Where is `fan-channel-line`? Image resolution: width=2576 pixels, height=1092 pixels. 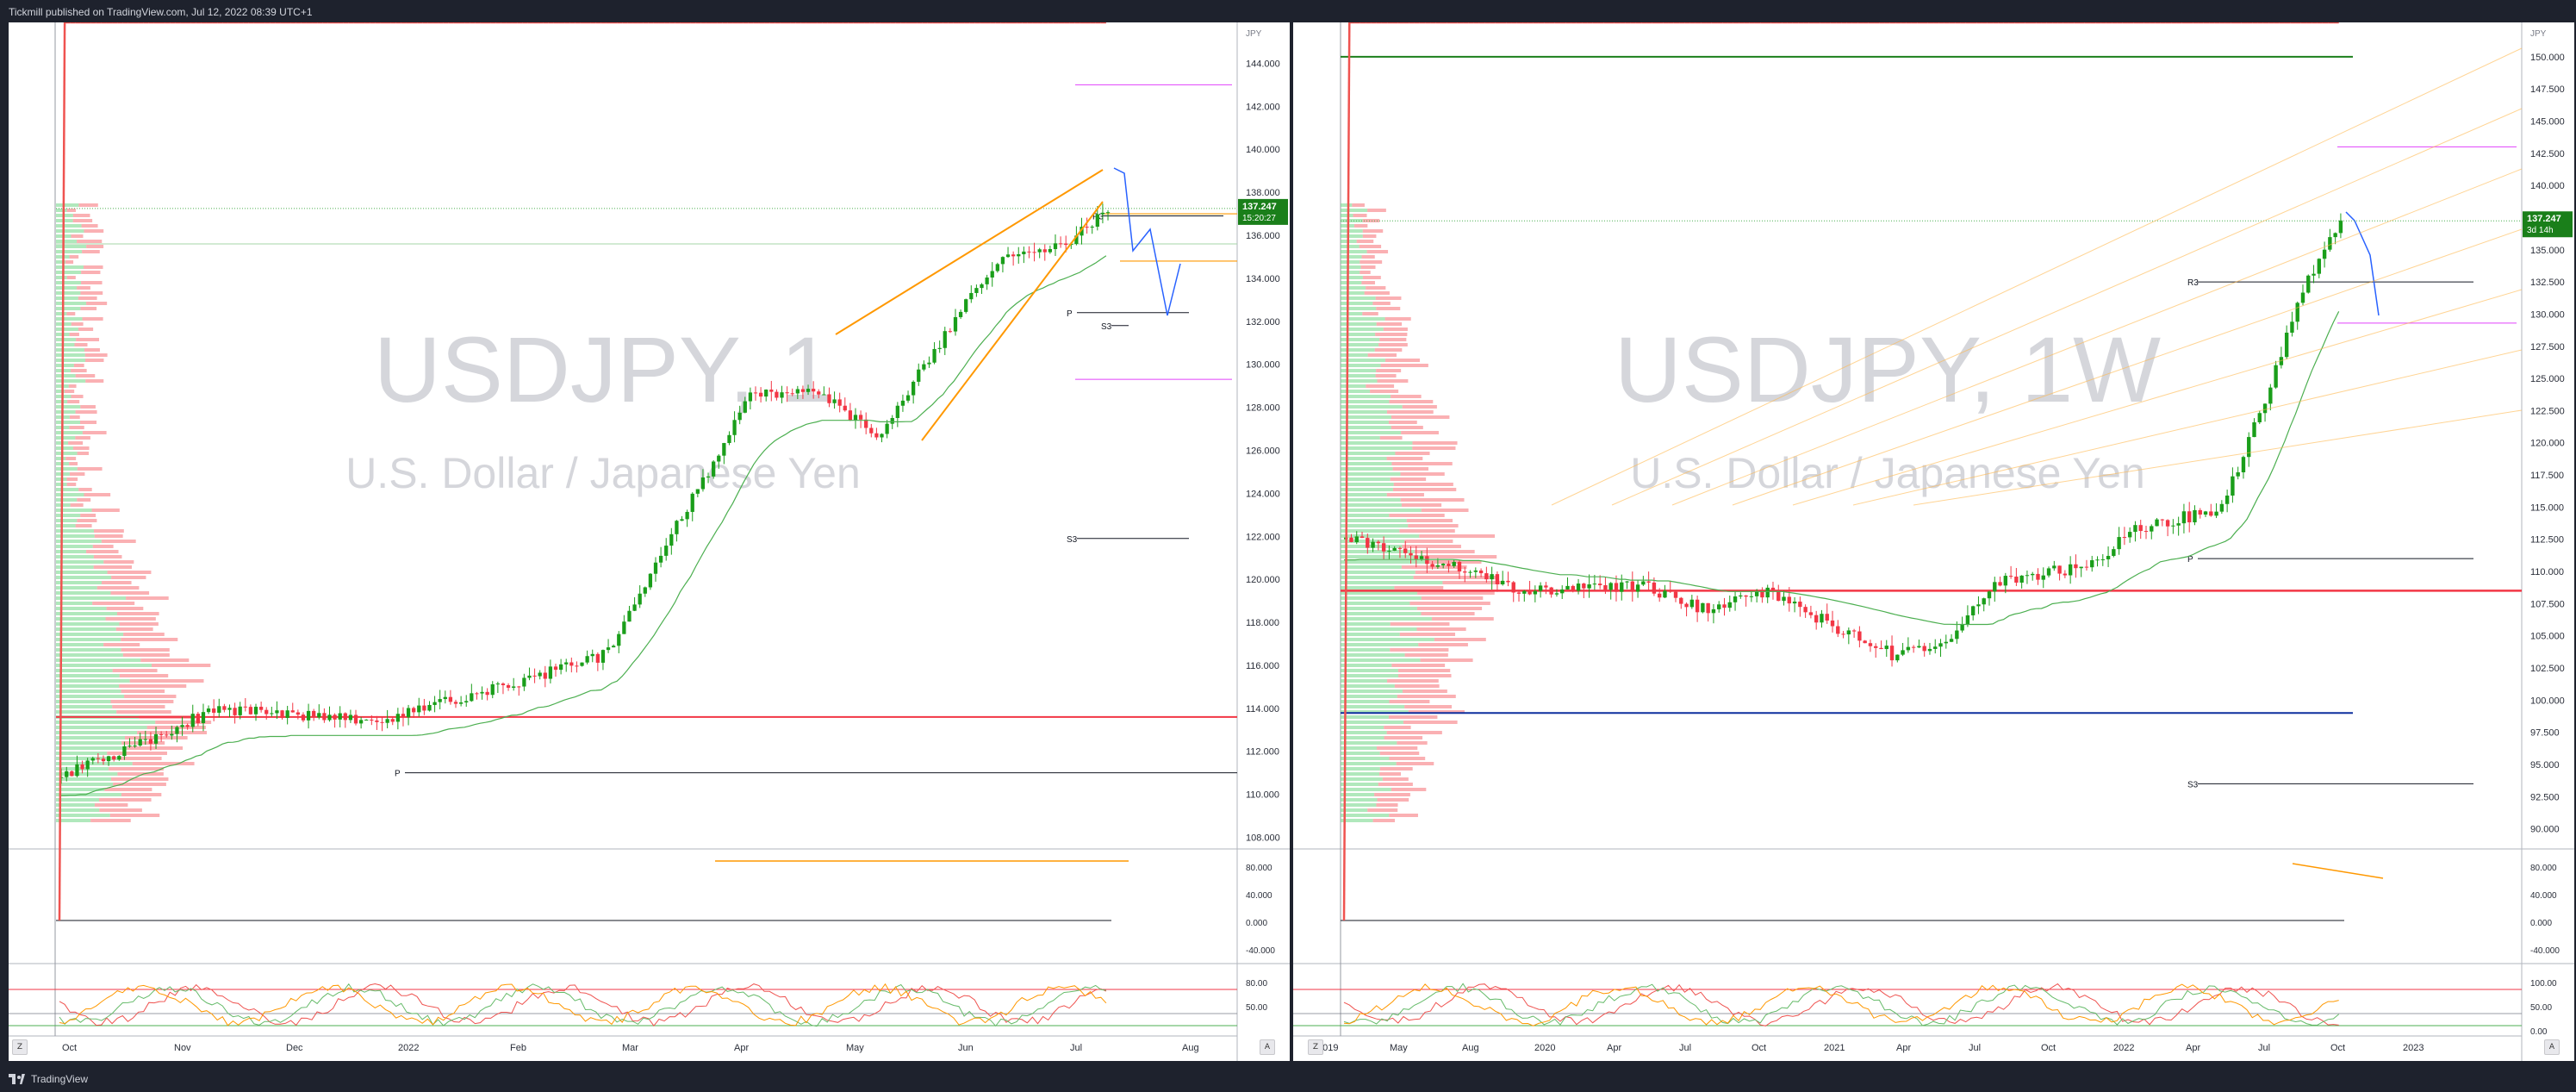 fan-channel-line is located at coordinates (2128, 367).